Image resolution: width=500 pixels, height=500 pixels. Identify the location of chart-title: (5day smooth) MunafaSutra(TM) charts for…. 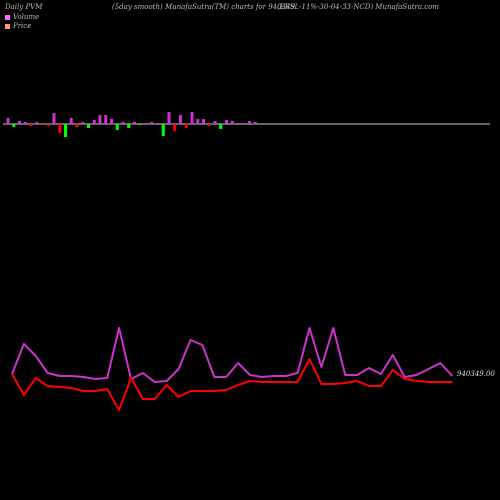
(203, 7).